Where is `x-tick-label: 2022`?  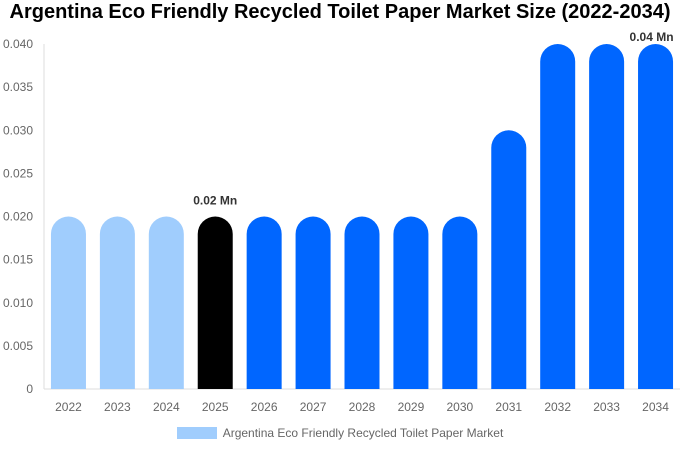 x-tick-label: 2022 is located at coordinates (68, 407).